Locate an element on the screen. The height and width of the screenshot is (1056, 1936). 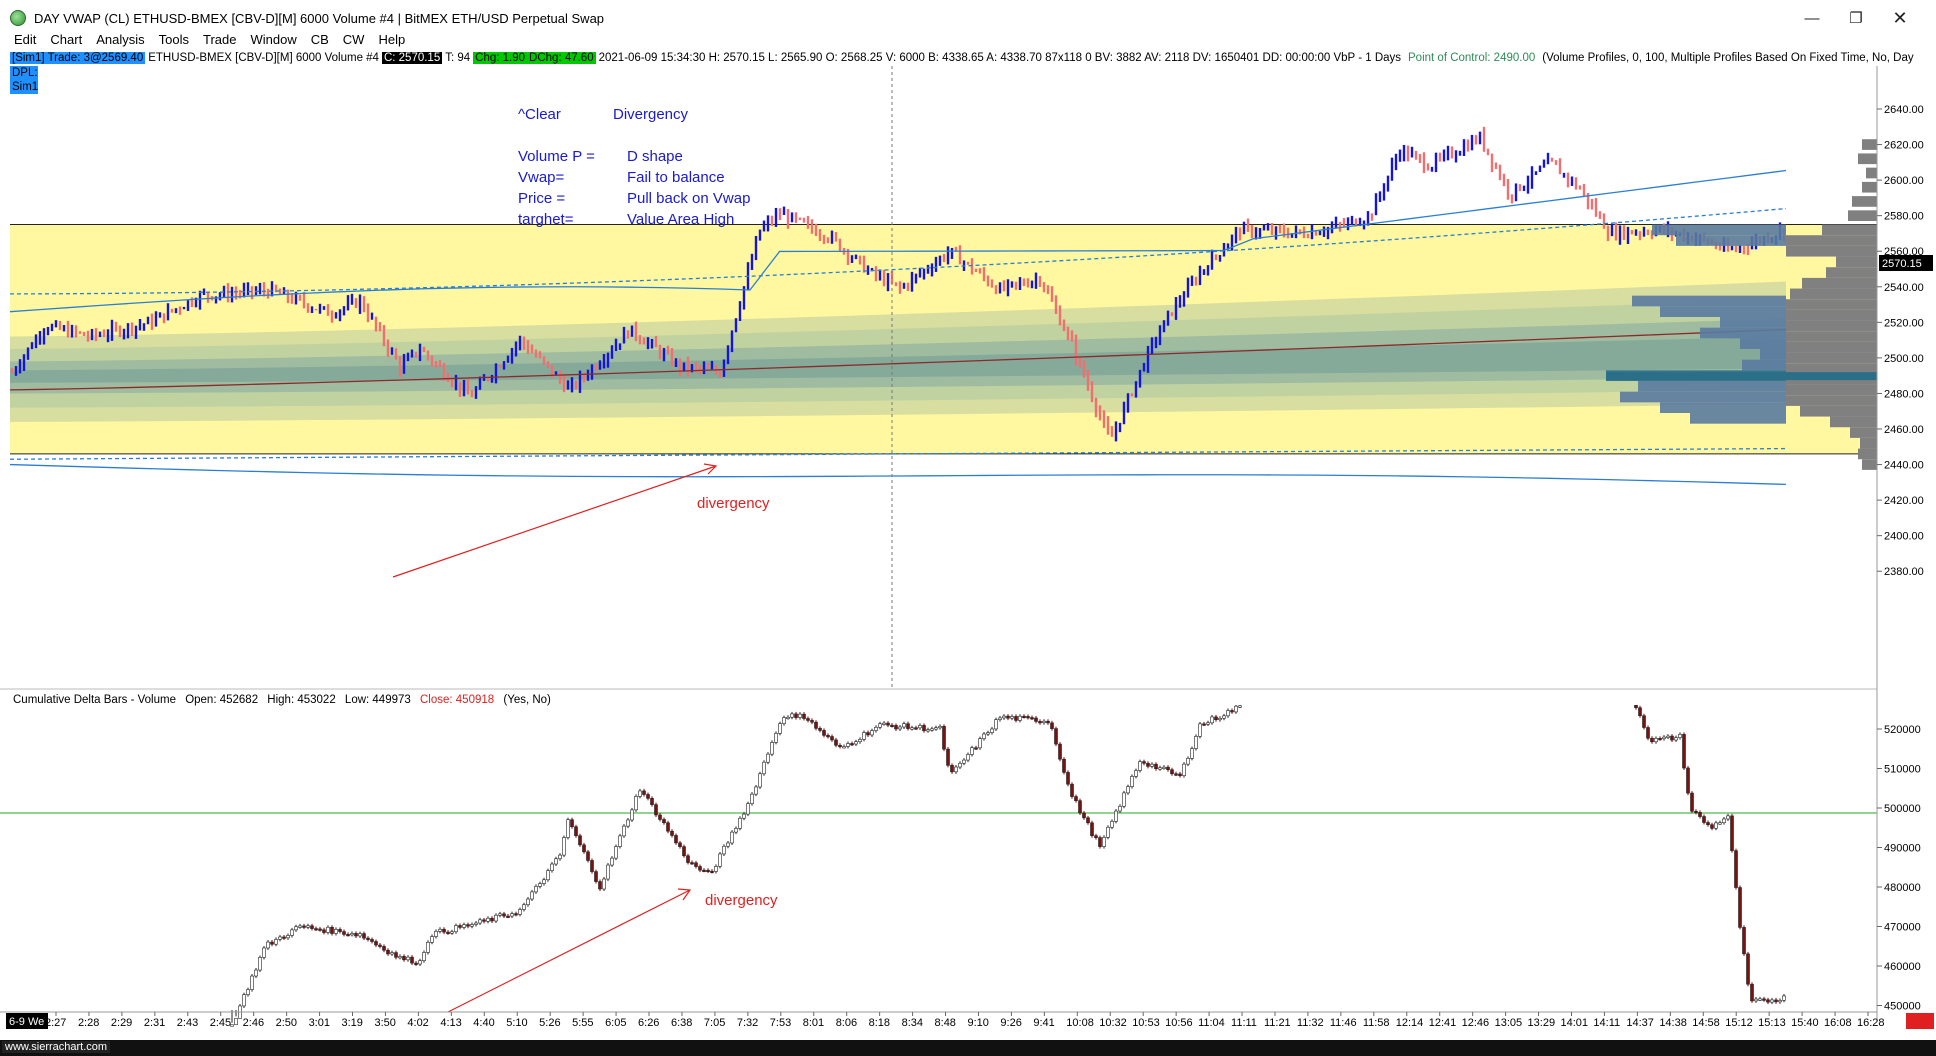
vwap-upper-line is located at coordinates (898, 241).